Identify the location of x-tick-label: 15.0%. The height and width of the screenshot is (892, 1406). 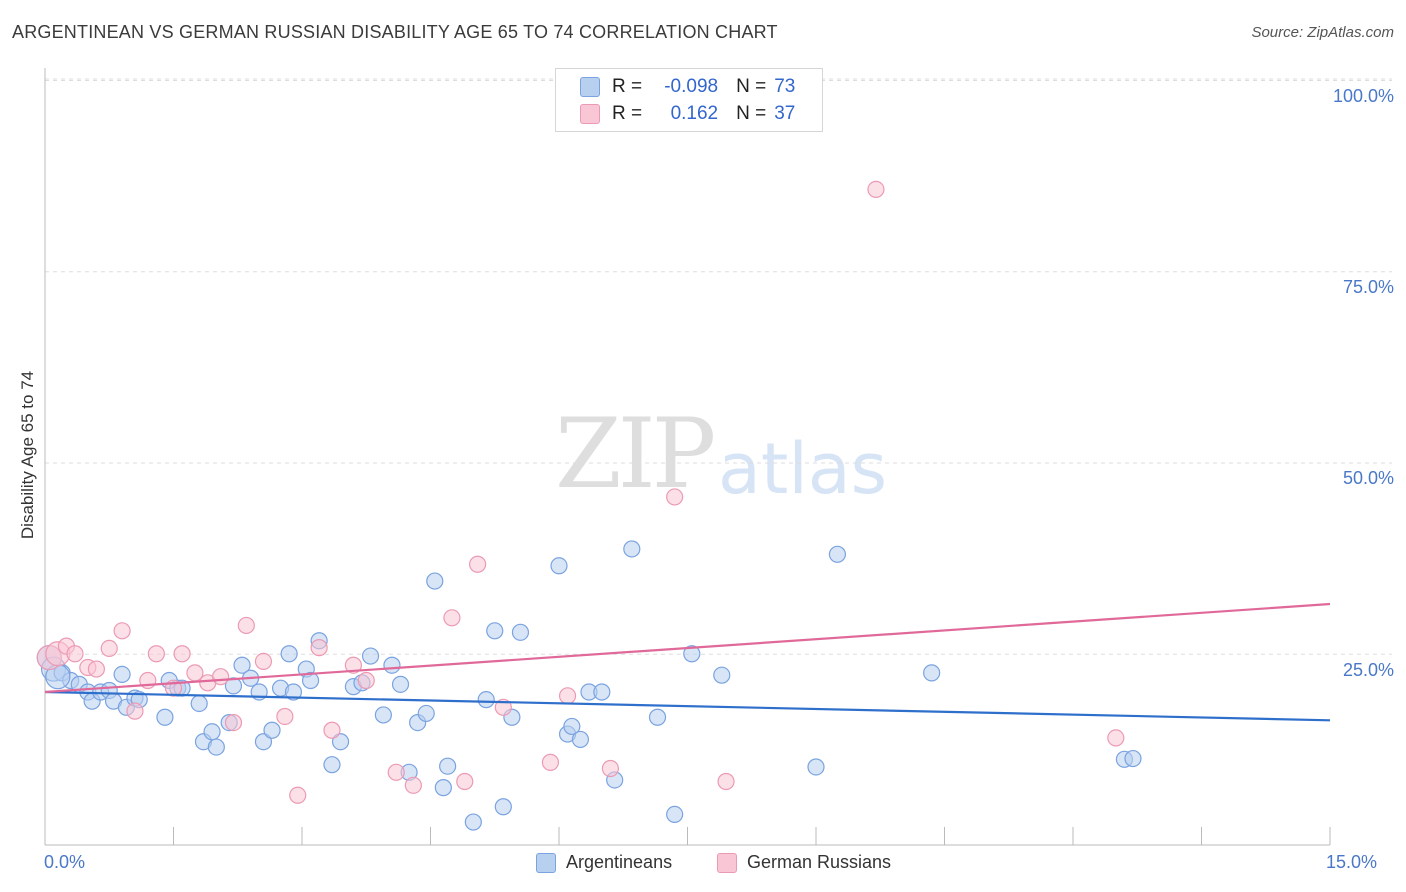
(1352, 862).